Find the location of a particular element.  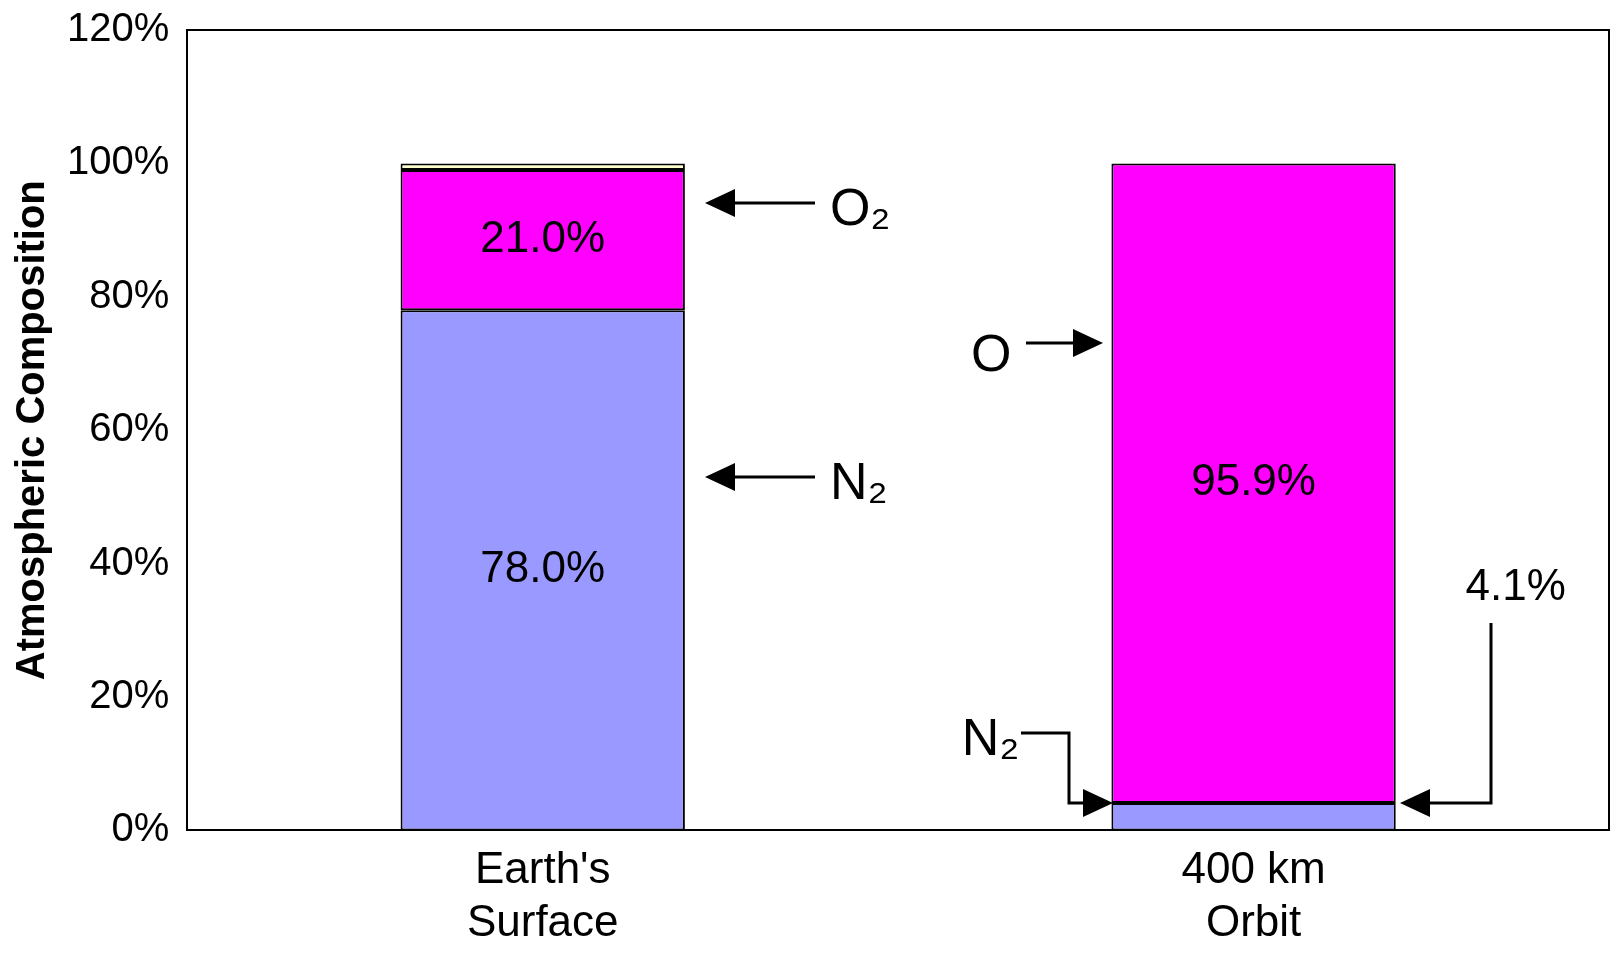

y-tick-label: 40% is located at coordinates (129, 560).